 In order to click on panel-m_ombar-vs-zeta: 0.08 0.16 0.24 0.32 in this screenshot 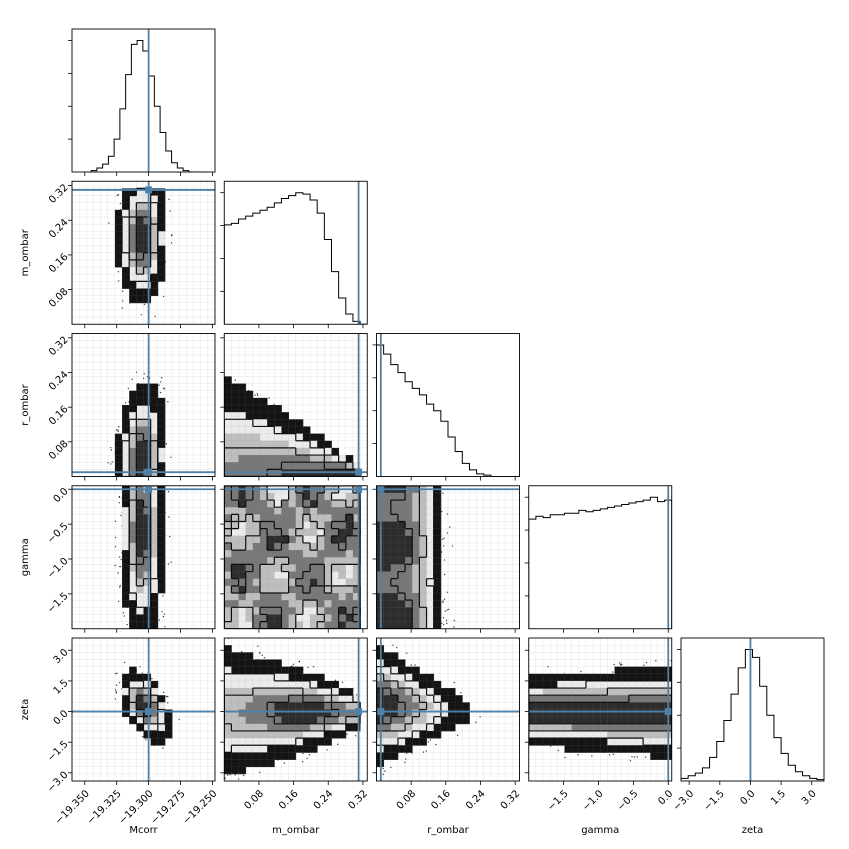, I will do `click(295, 724)`.